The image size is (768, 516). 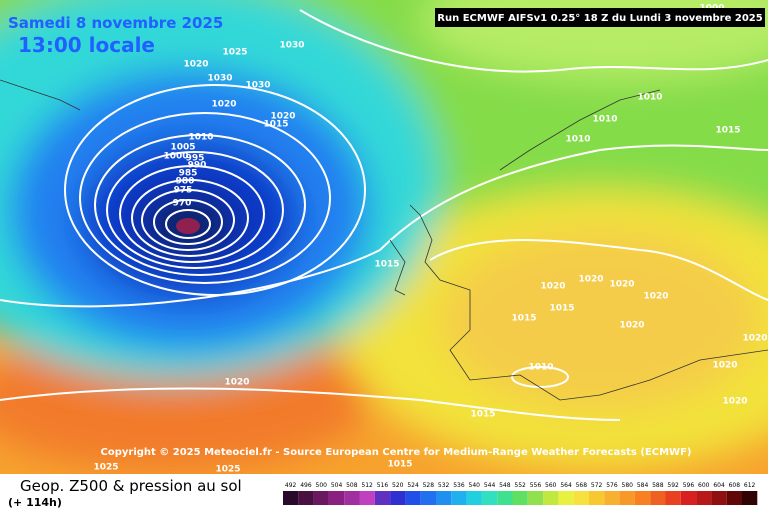 I want to click on scale-label: 608, so click(x=735, y=485).